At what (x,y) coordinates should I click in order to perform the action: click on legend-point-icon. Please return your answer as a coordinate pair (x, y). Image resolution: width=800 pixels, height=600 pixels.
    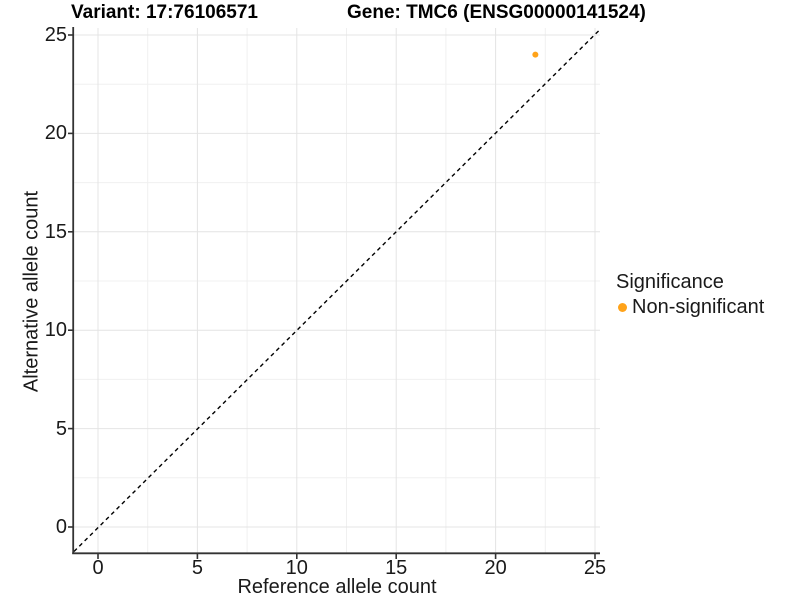
    Looking at the image, I should click on (622, 307).